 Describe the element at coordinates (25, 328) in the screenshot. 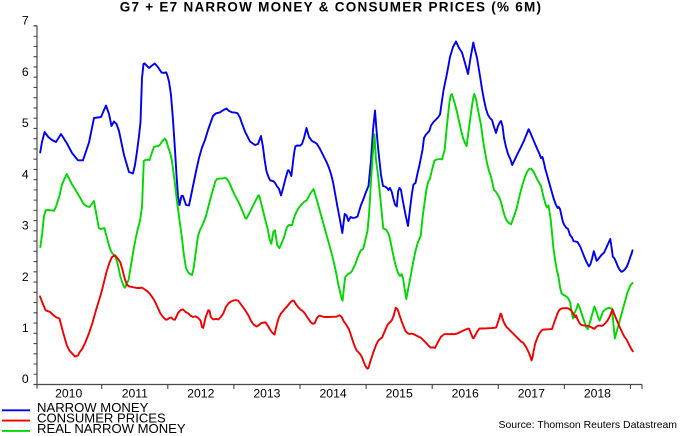

I see `svg-text: 1` at that location.